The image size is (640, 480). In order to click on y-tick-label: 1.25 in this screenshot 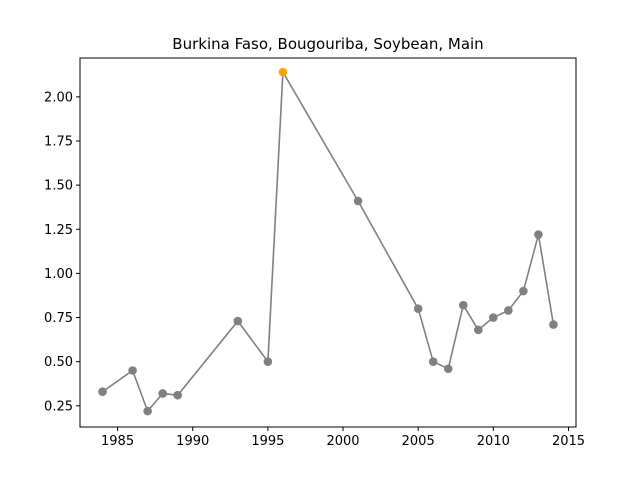, I will do `click(58, 230)`.